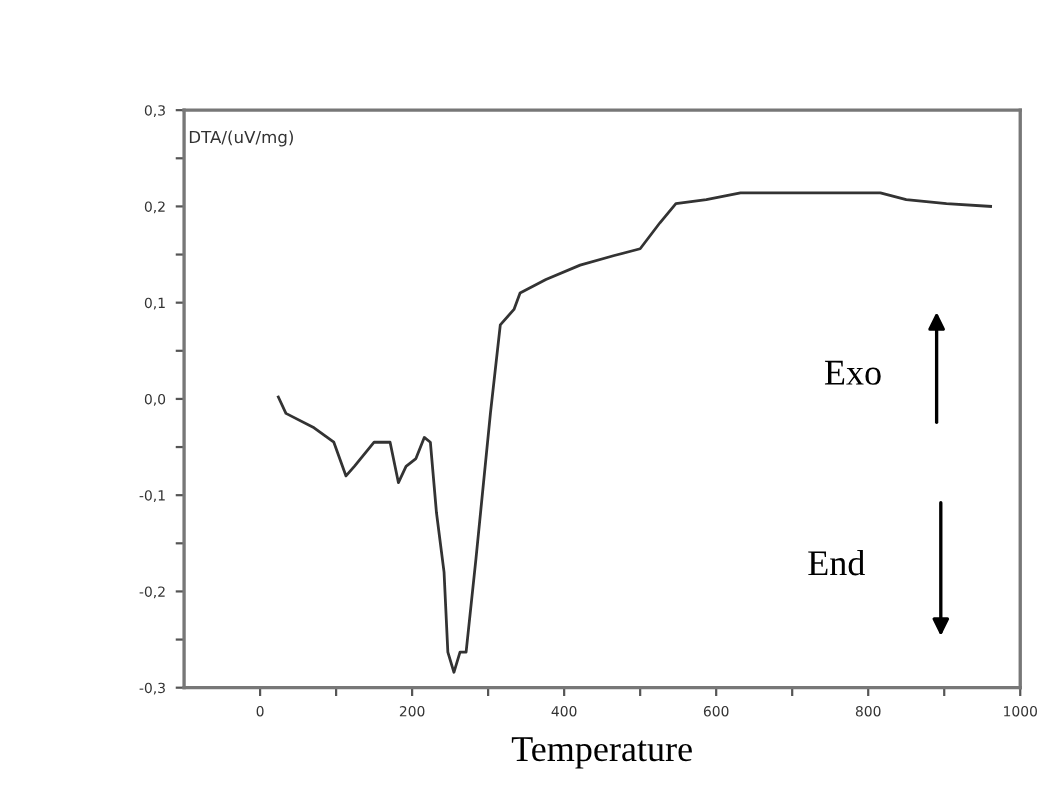 This screenshot has width=1040, height=810. Describe the element at coordinates (601, 753) in the screenshot. I see `x-axis-title: Temperature` at that location.